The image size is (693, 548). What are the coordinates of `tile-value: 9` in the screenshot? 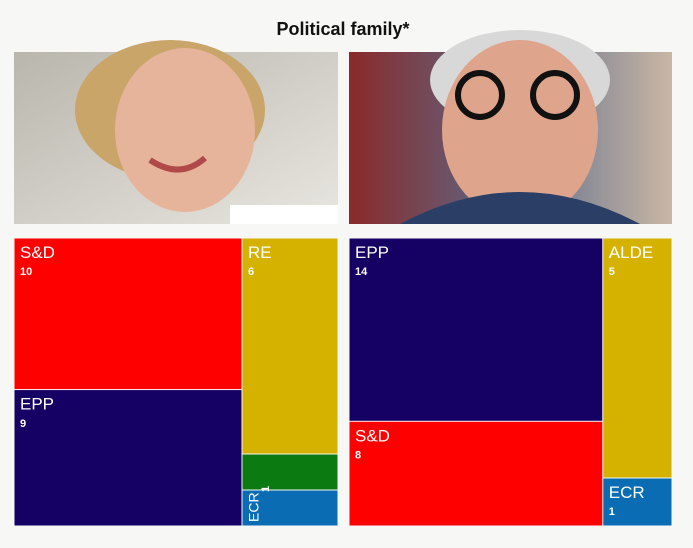 It's located at (23, 424).